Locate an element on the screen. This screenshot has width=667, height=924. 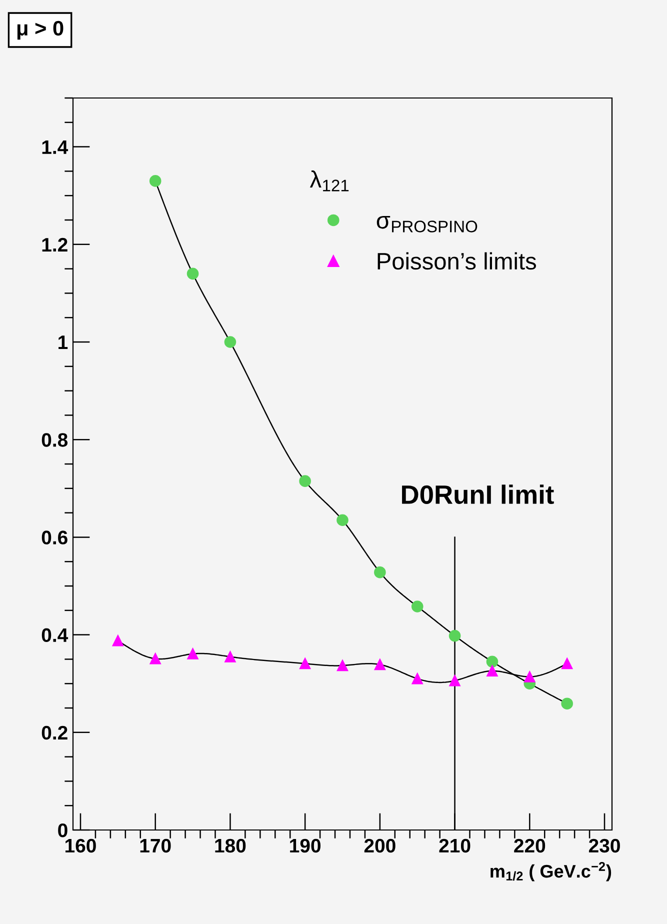
x-axis-title: m$_{1/2}$ ( GeV.c$^{−2}$) is located at coordinates (551, 872).